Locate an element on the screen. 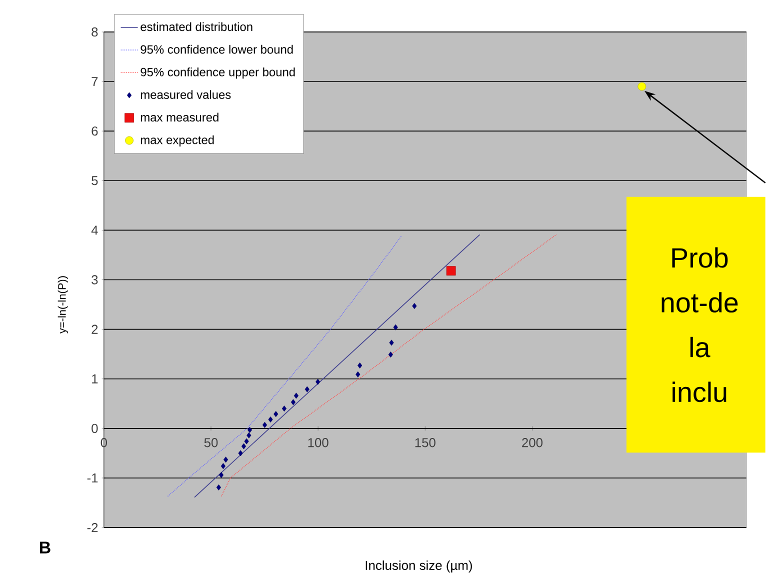 The height and width of the screenshot is (578, 766). x-tick-label: 100 is located at coordinates (318, 443).